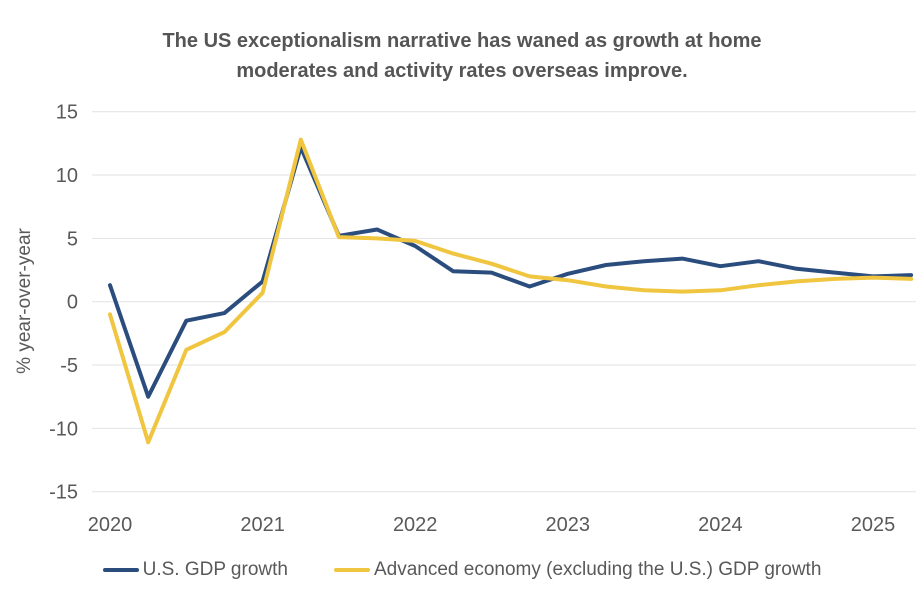 This screenshot has width=924, height=606. I want to click on x-tick-label: 2025, so click(873, 525).